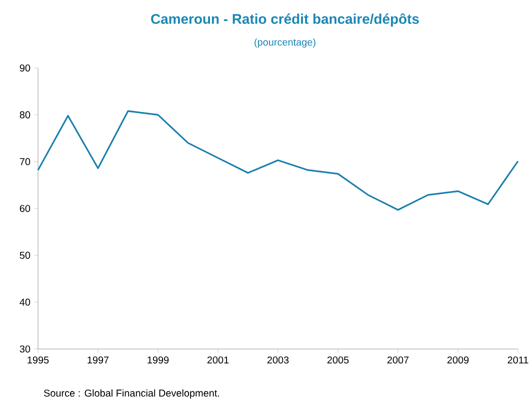 This screenshot has height=404, width=532. Describe the element at coordinates (518, 360) in the screenshot. I see `x-tick-label: 2011` at that location.